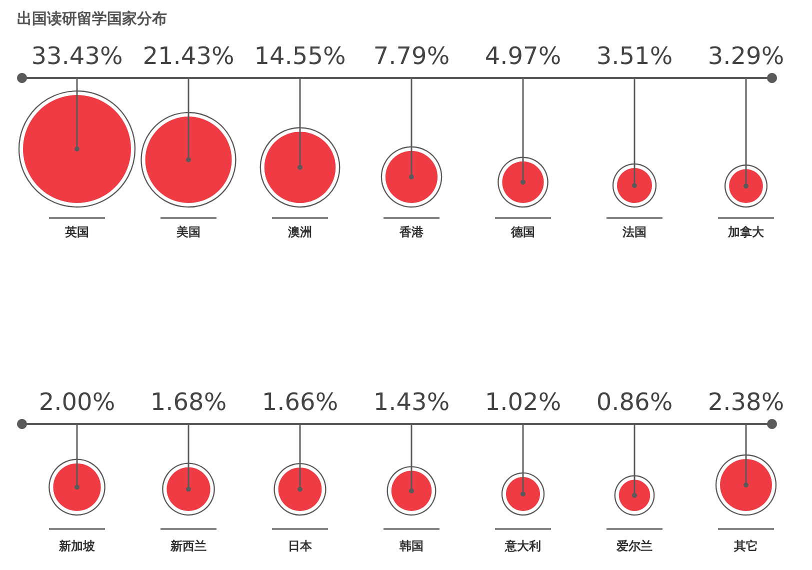  I want to click on category-label: 英国, so click(76, 232).